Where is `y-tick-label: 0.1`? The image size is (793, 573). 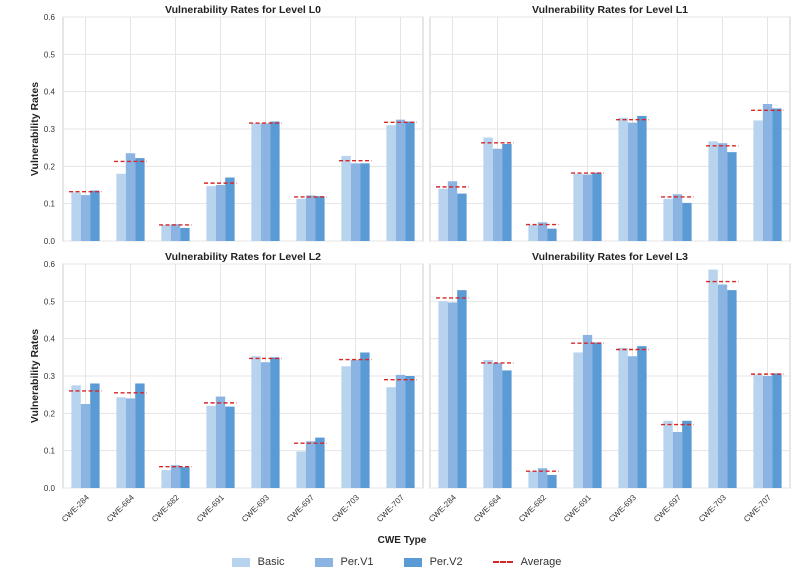
y-tick-label: 0.1 is located at coordinates (50, 451).